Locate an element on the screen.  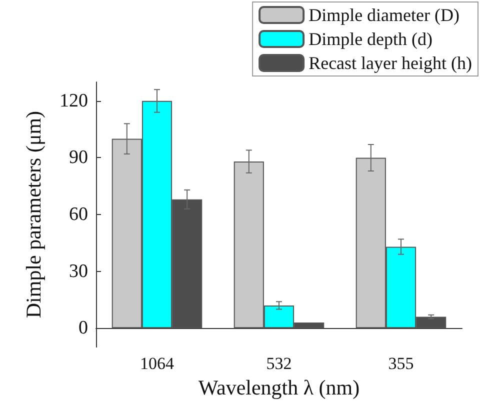
legend-label: Dimple depth (d) is located at coordinates (370, 39).